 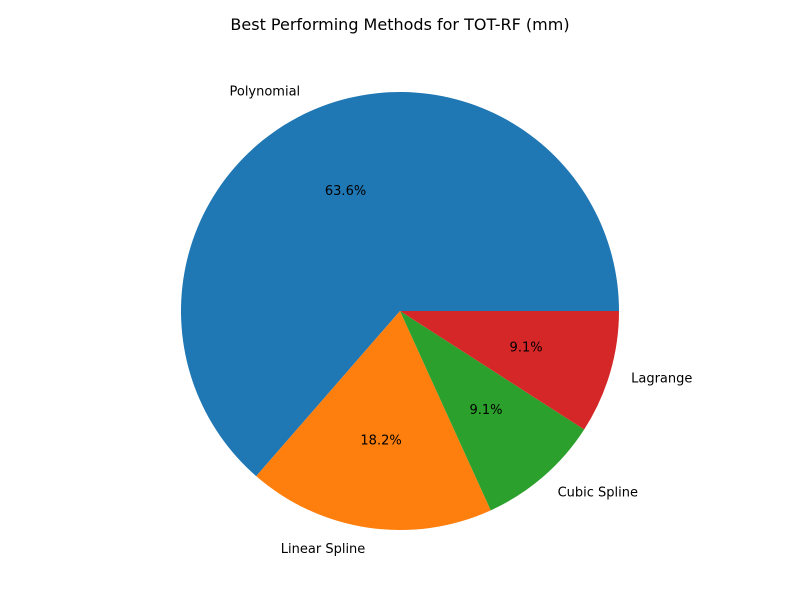 What do you see at coordinates (509, 370) in the screenshot?
I see `pie-slice-lagrange` at bounding box center [509, 370].